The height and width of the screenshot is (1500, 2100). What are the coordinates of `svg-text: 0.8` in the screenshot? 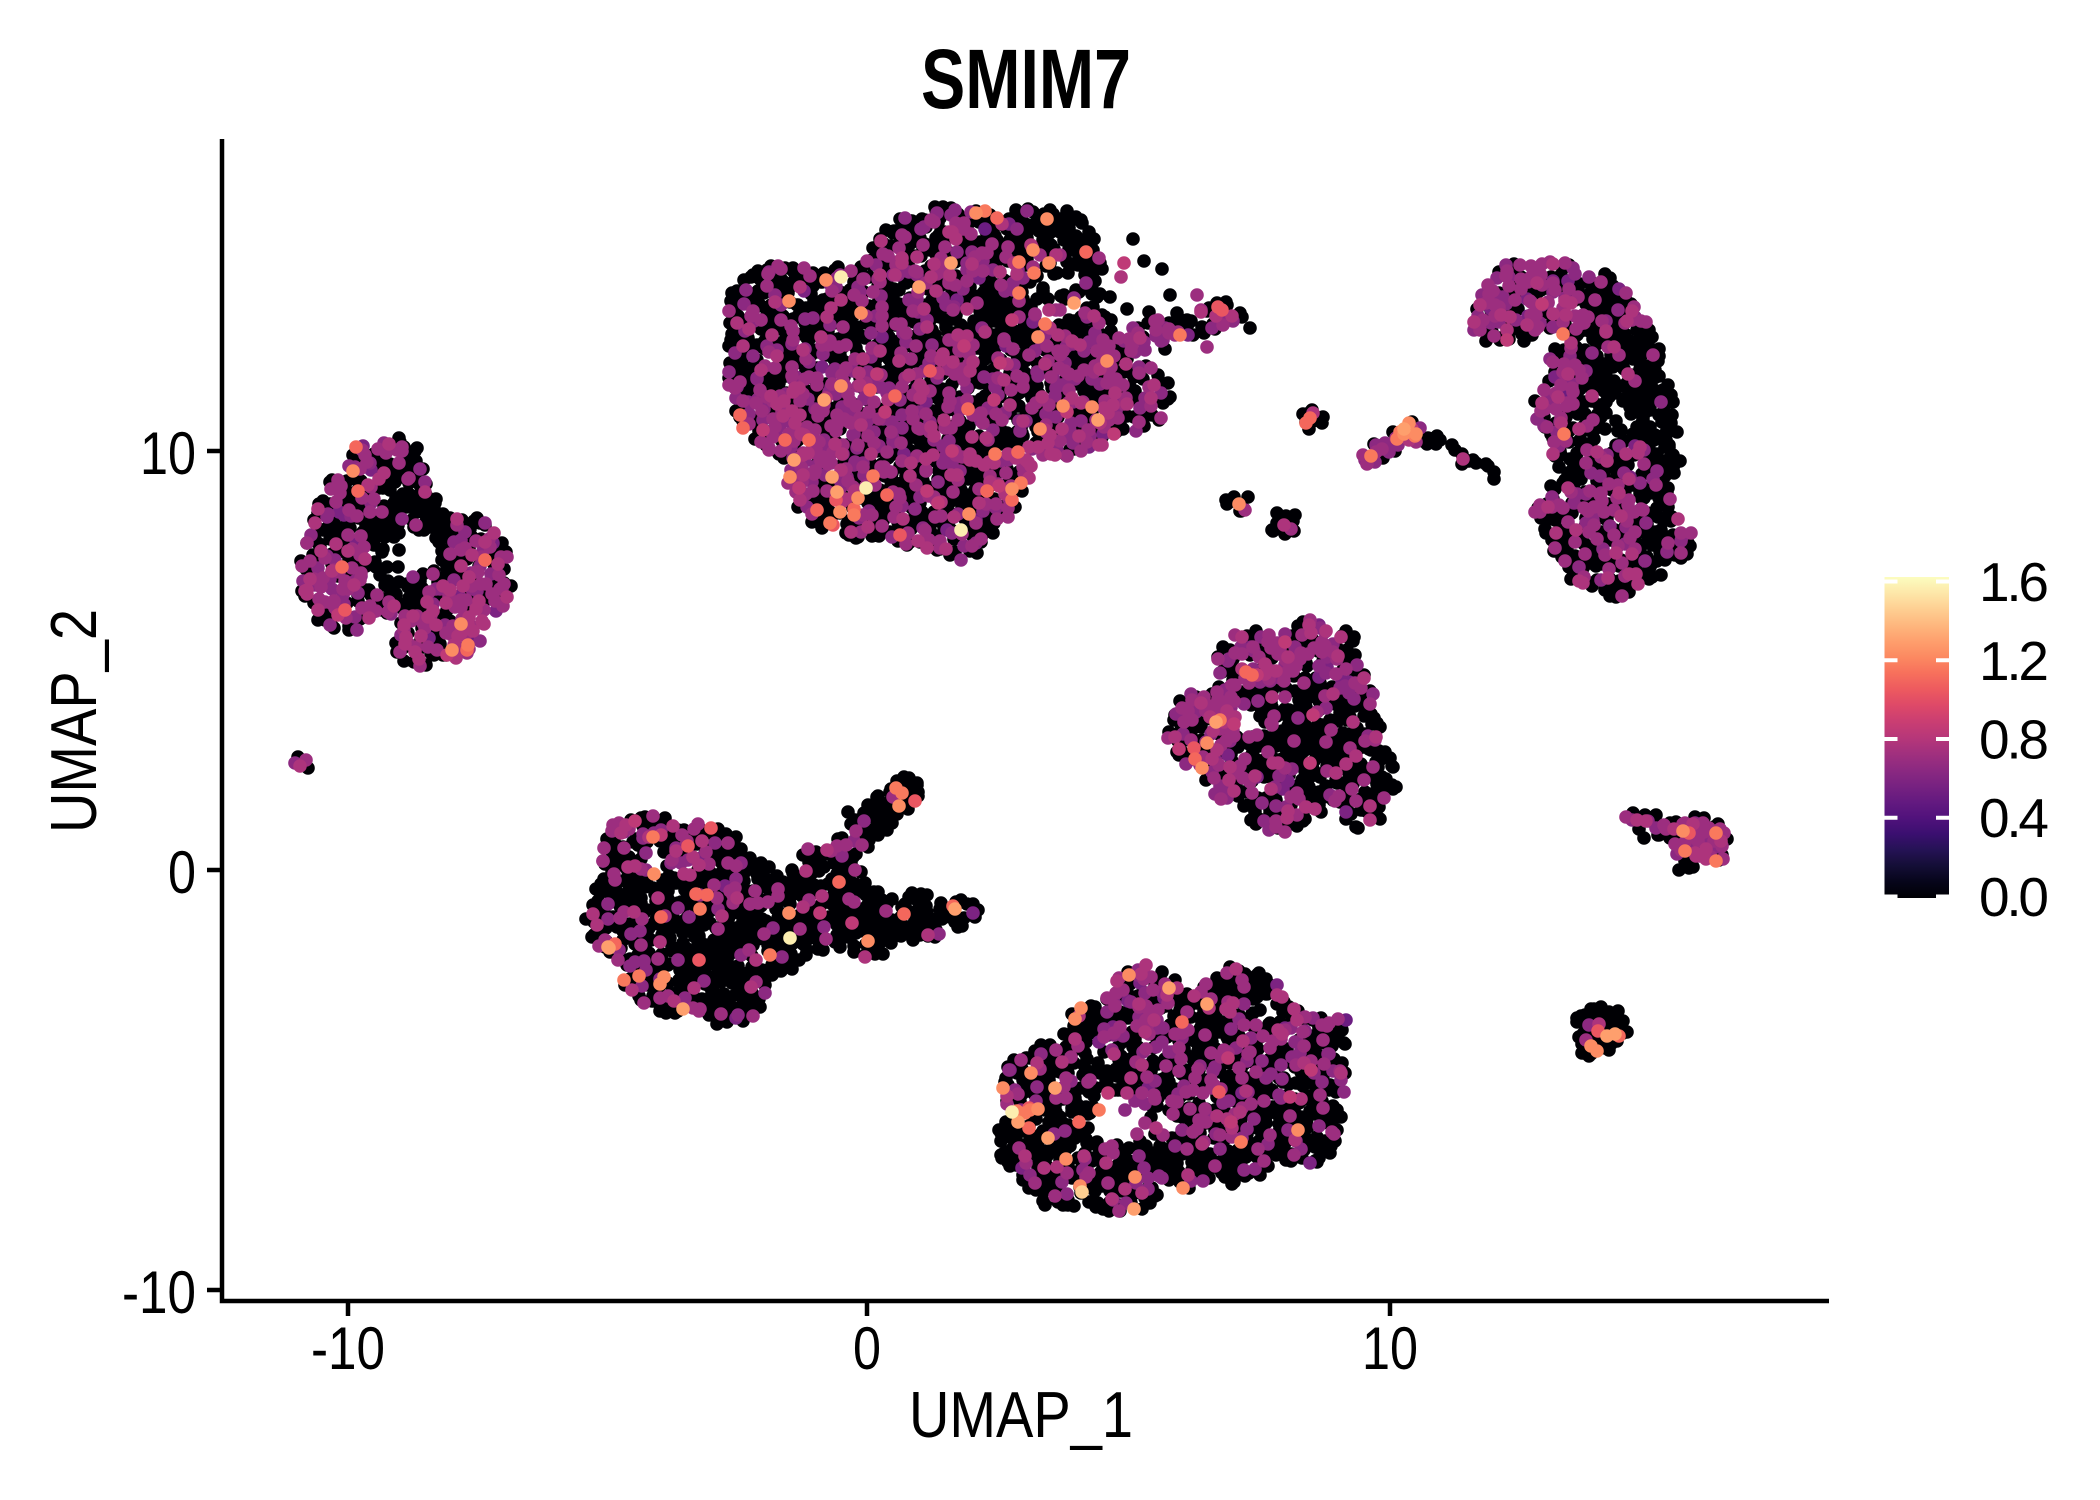 It's located at (2014, 740).